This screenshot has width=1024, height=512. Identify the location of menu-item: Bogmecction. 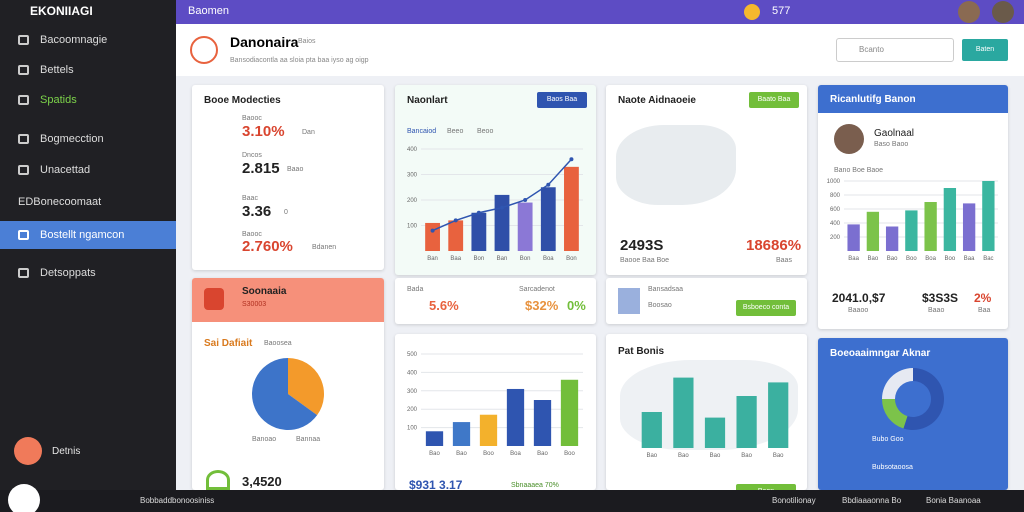
(88, 139).